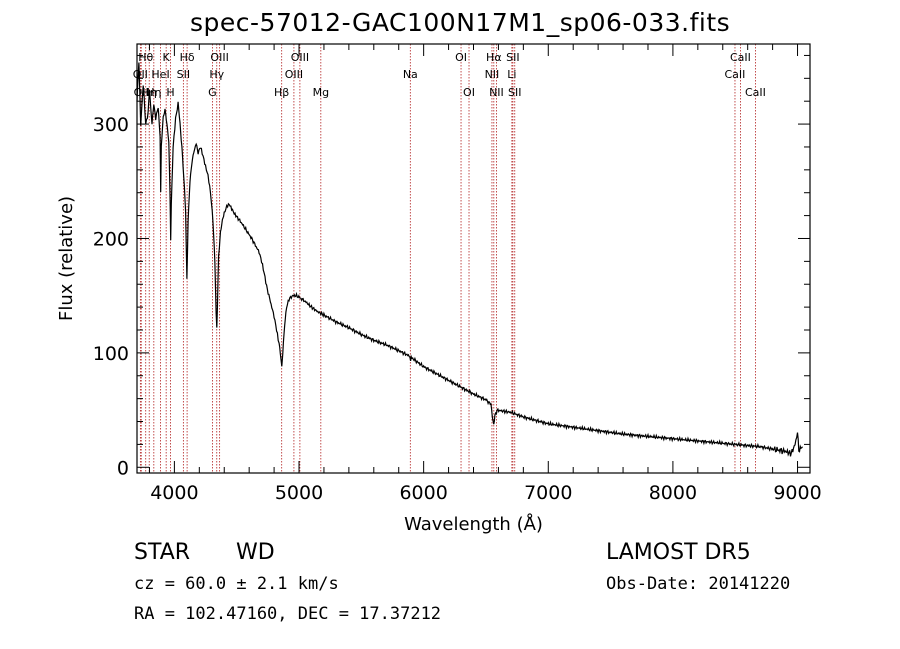 This screenshot has height=649, width=900. I want to click on line-label-hβ: Hβ, so click(281, 92).